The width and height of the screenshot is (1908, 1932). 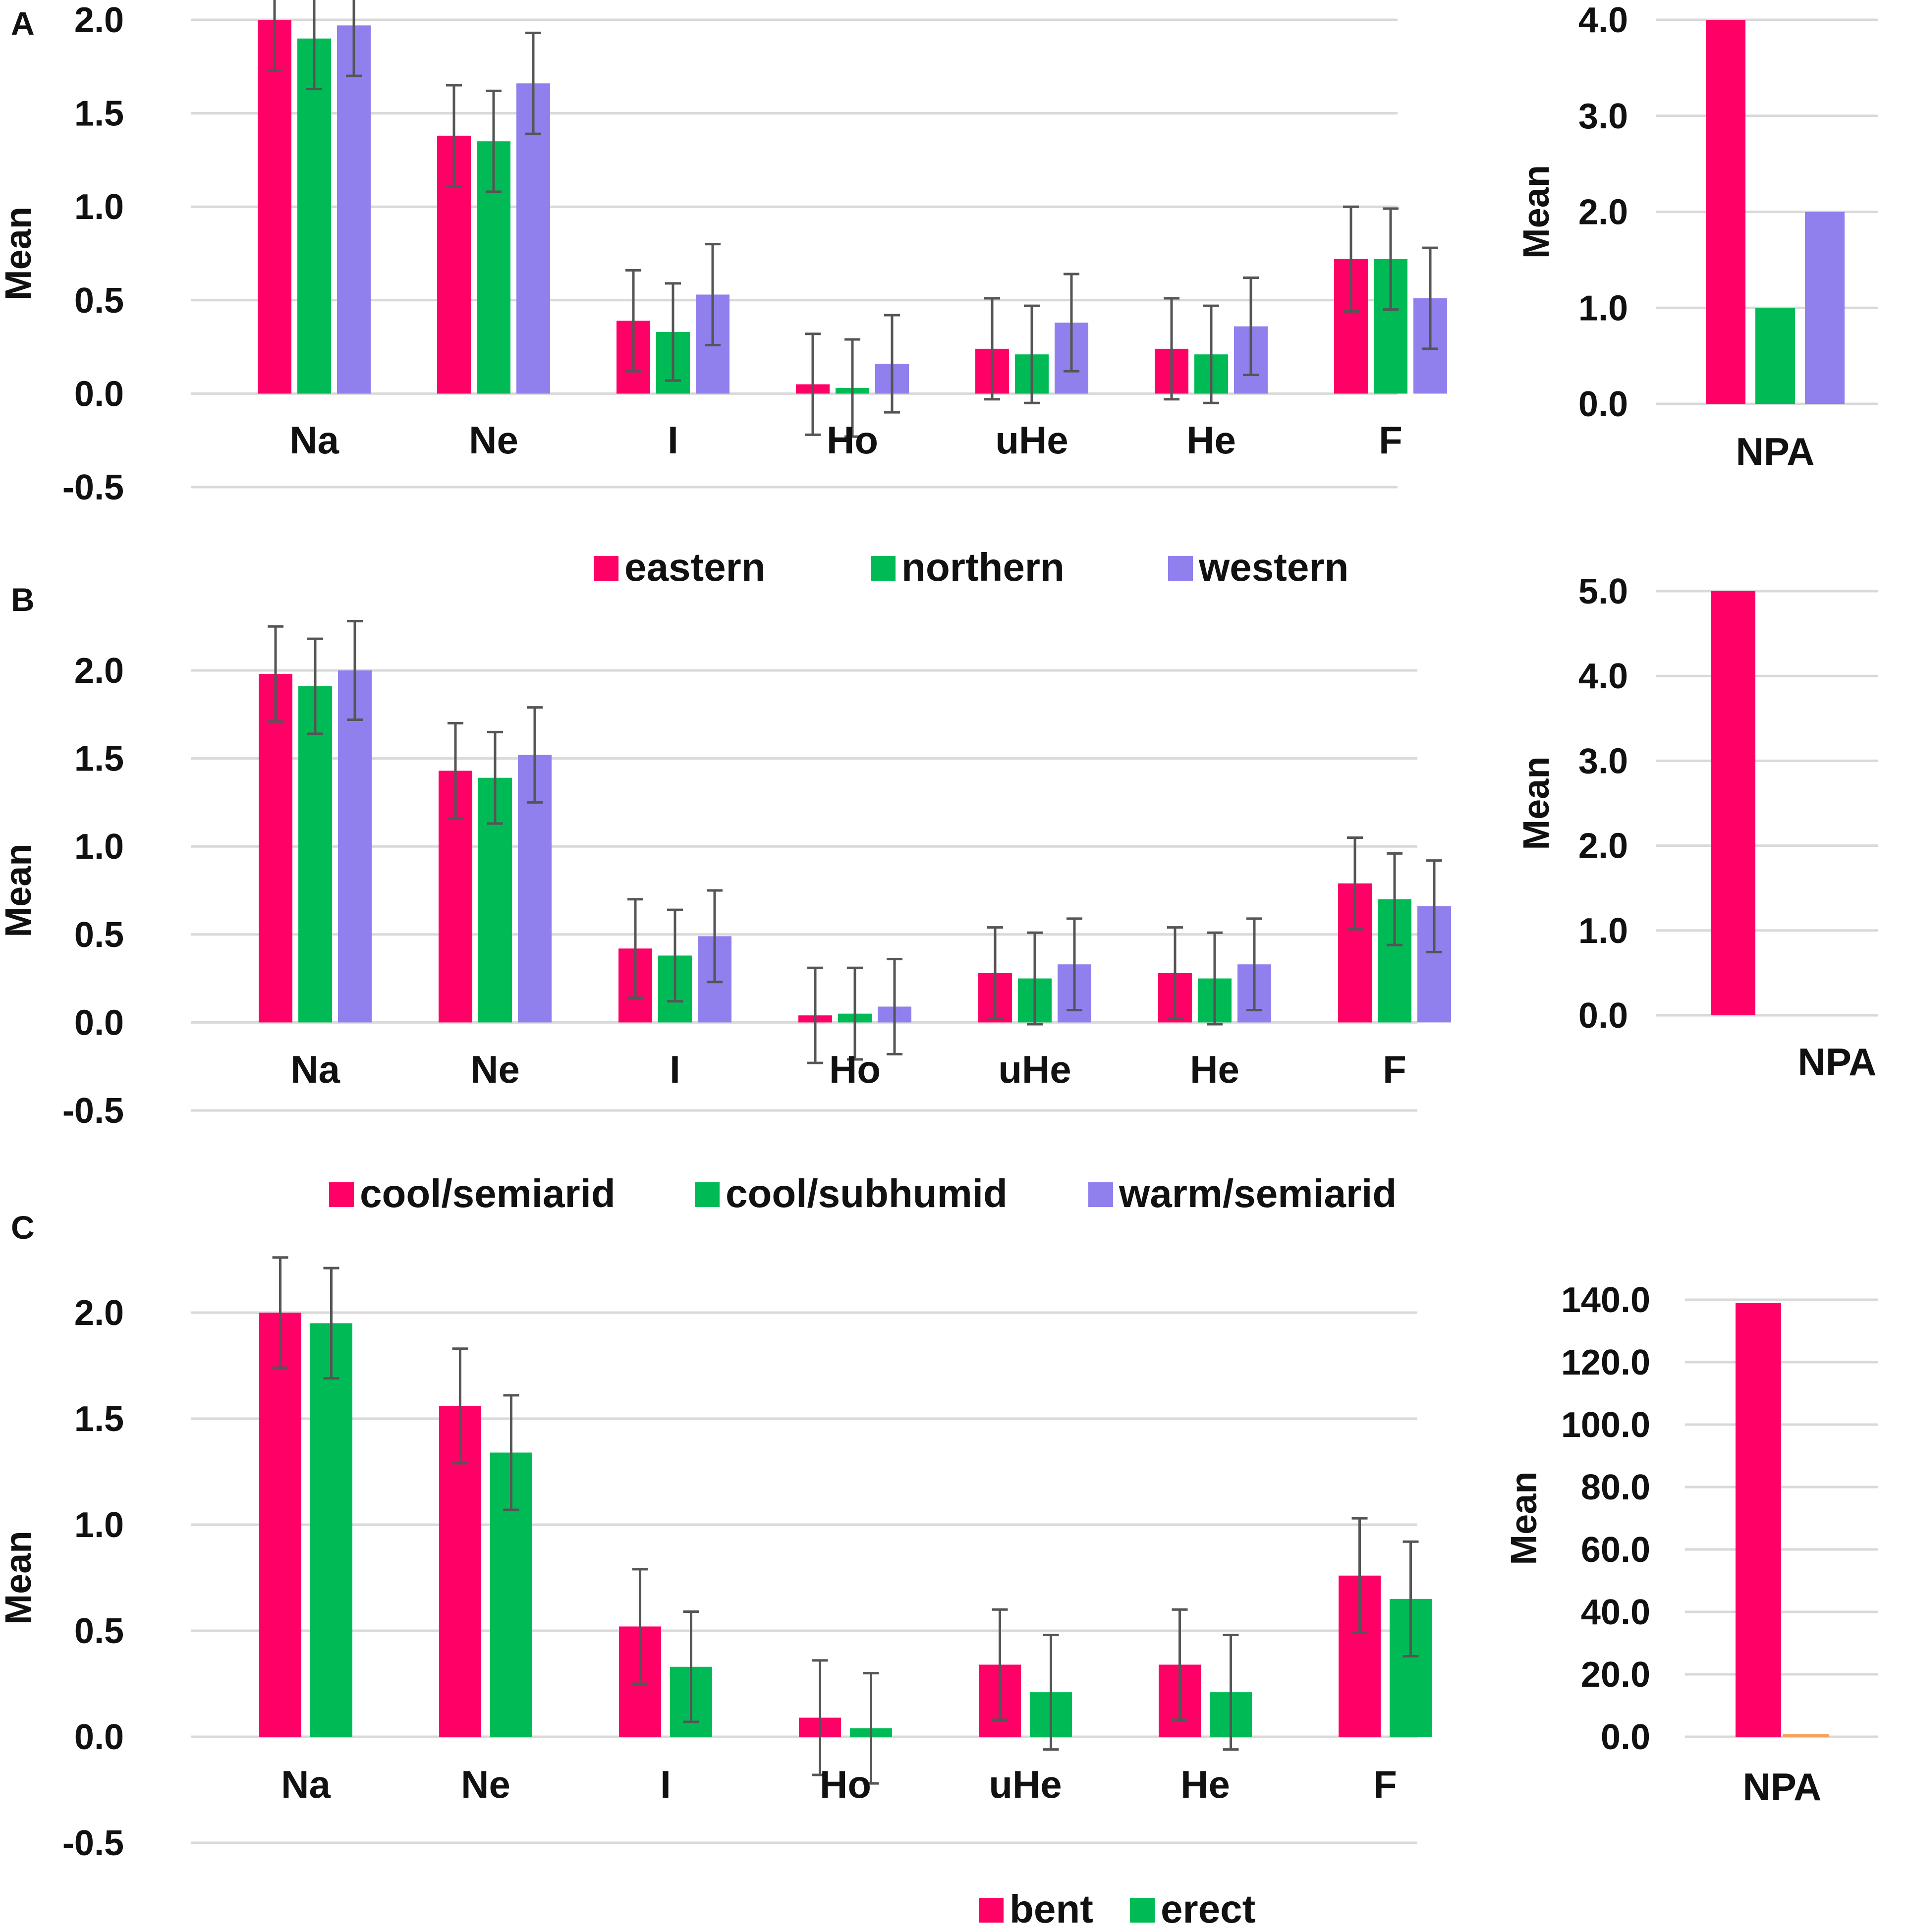 I want to click on b-main-bar-cool-subhumid-na, so click(x=315, y=854).